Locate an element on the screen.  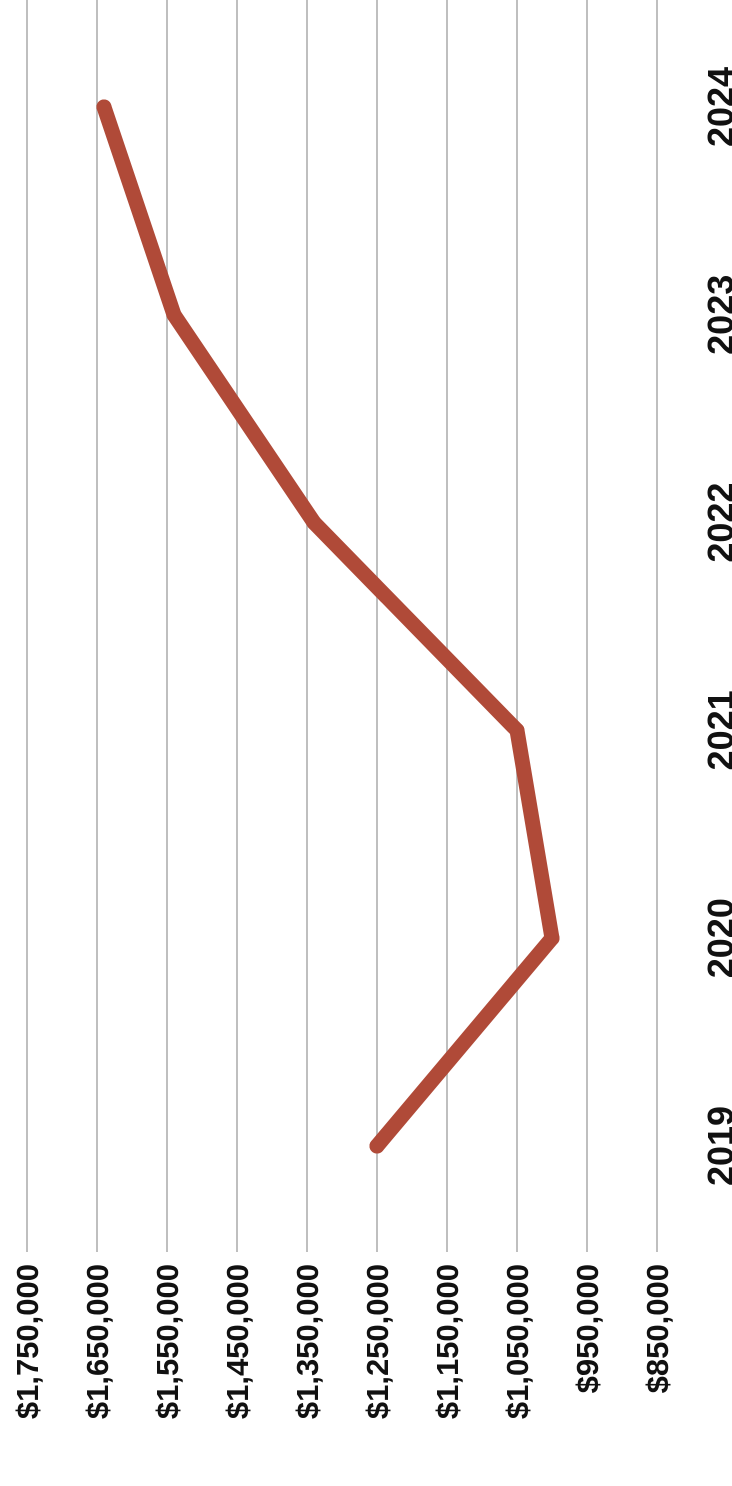
y-tick-label: $1,050,000 is located at coordinates (517, 1341).